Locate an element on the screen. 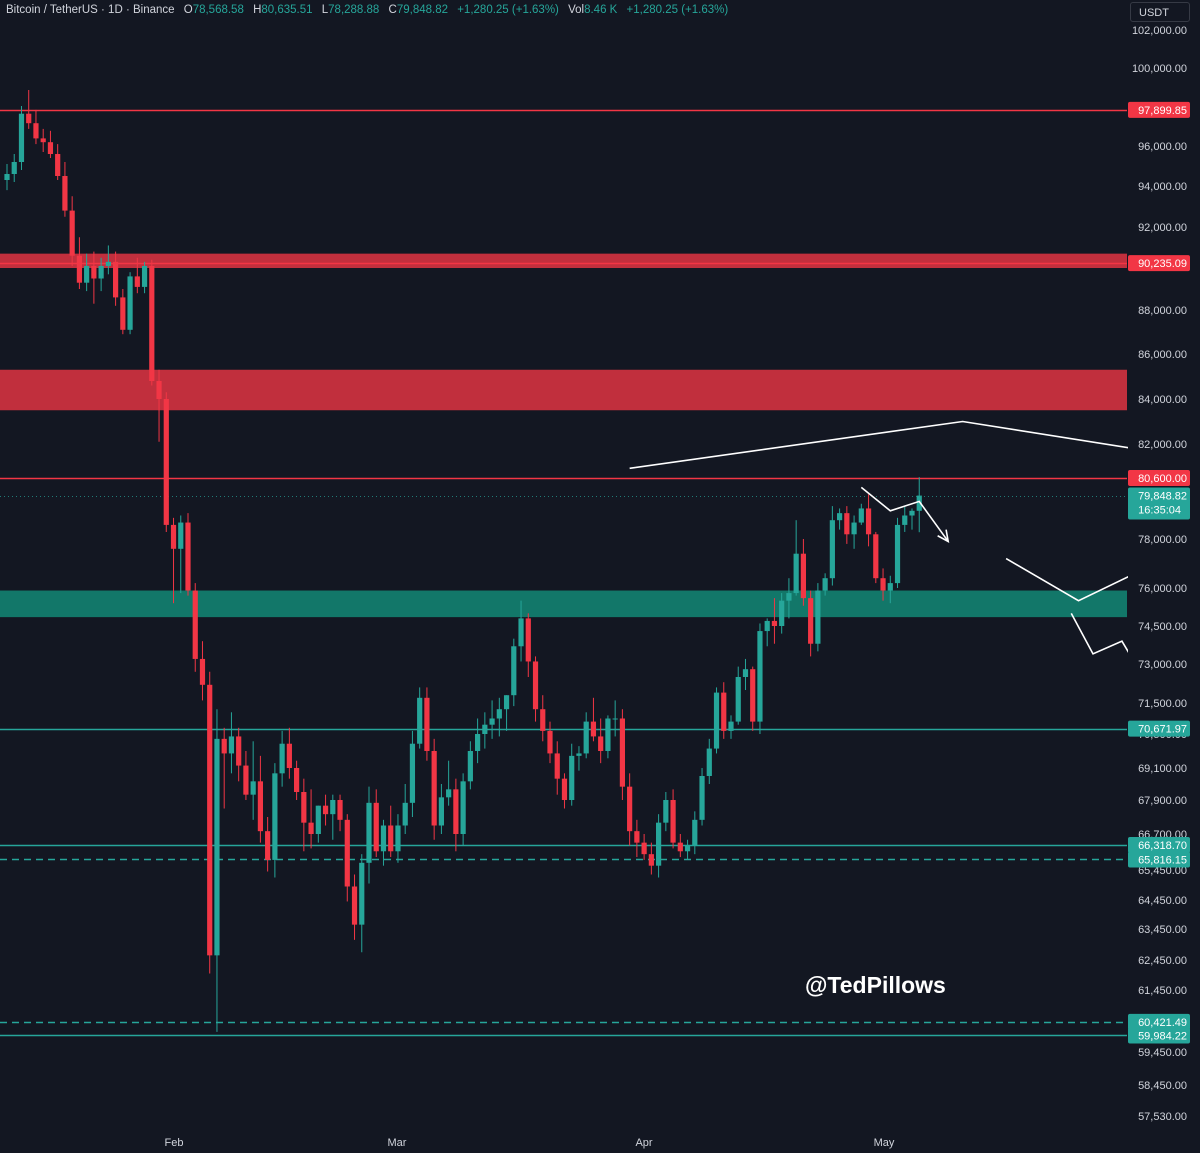 The width and height of the screenshot is (1200, 1153). high-label: H is located at coordinates (257, 10).